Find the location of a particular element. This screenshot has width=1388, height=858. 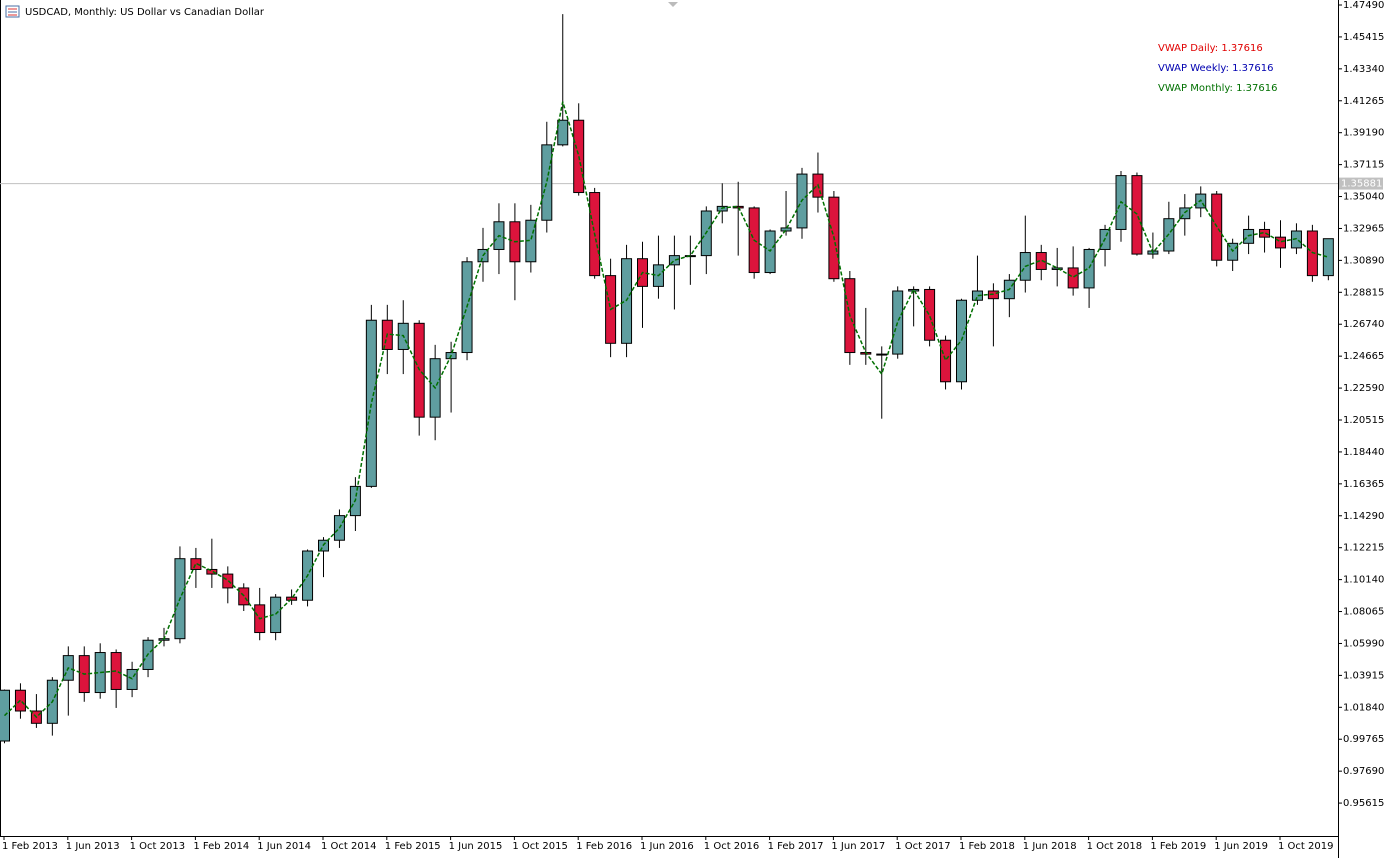

y-tick-label: 1.24665 is located at coordinates (1363, 356).